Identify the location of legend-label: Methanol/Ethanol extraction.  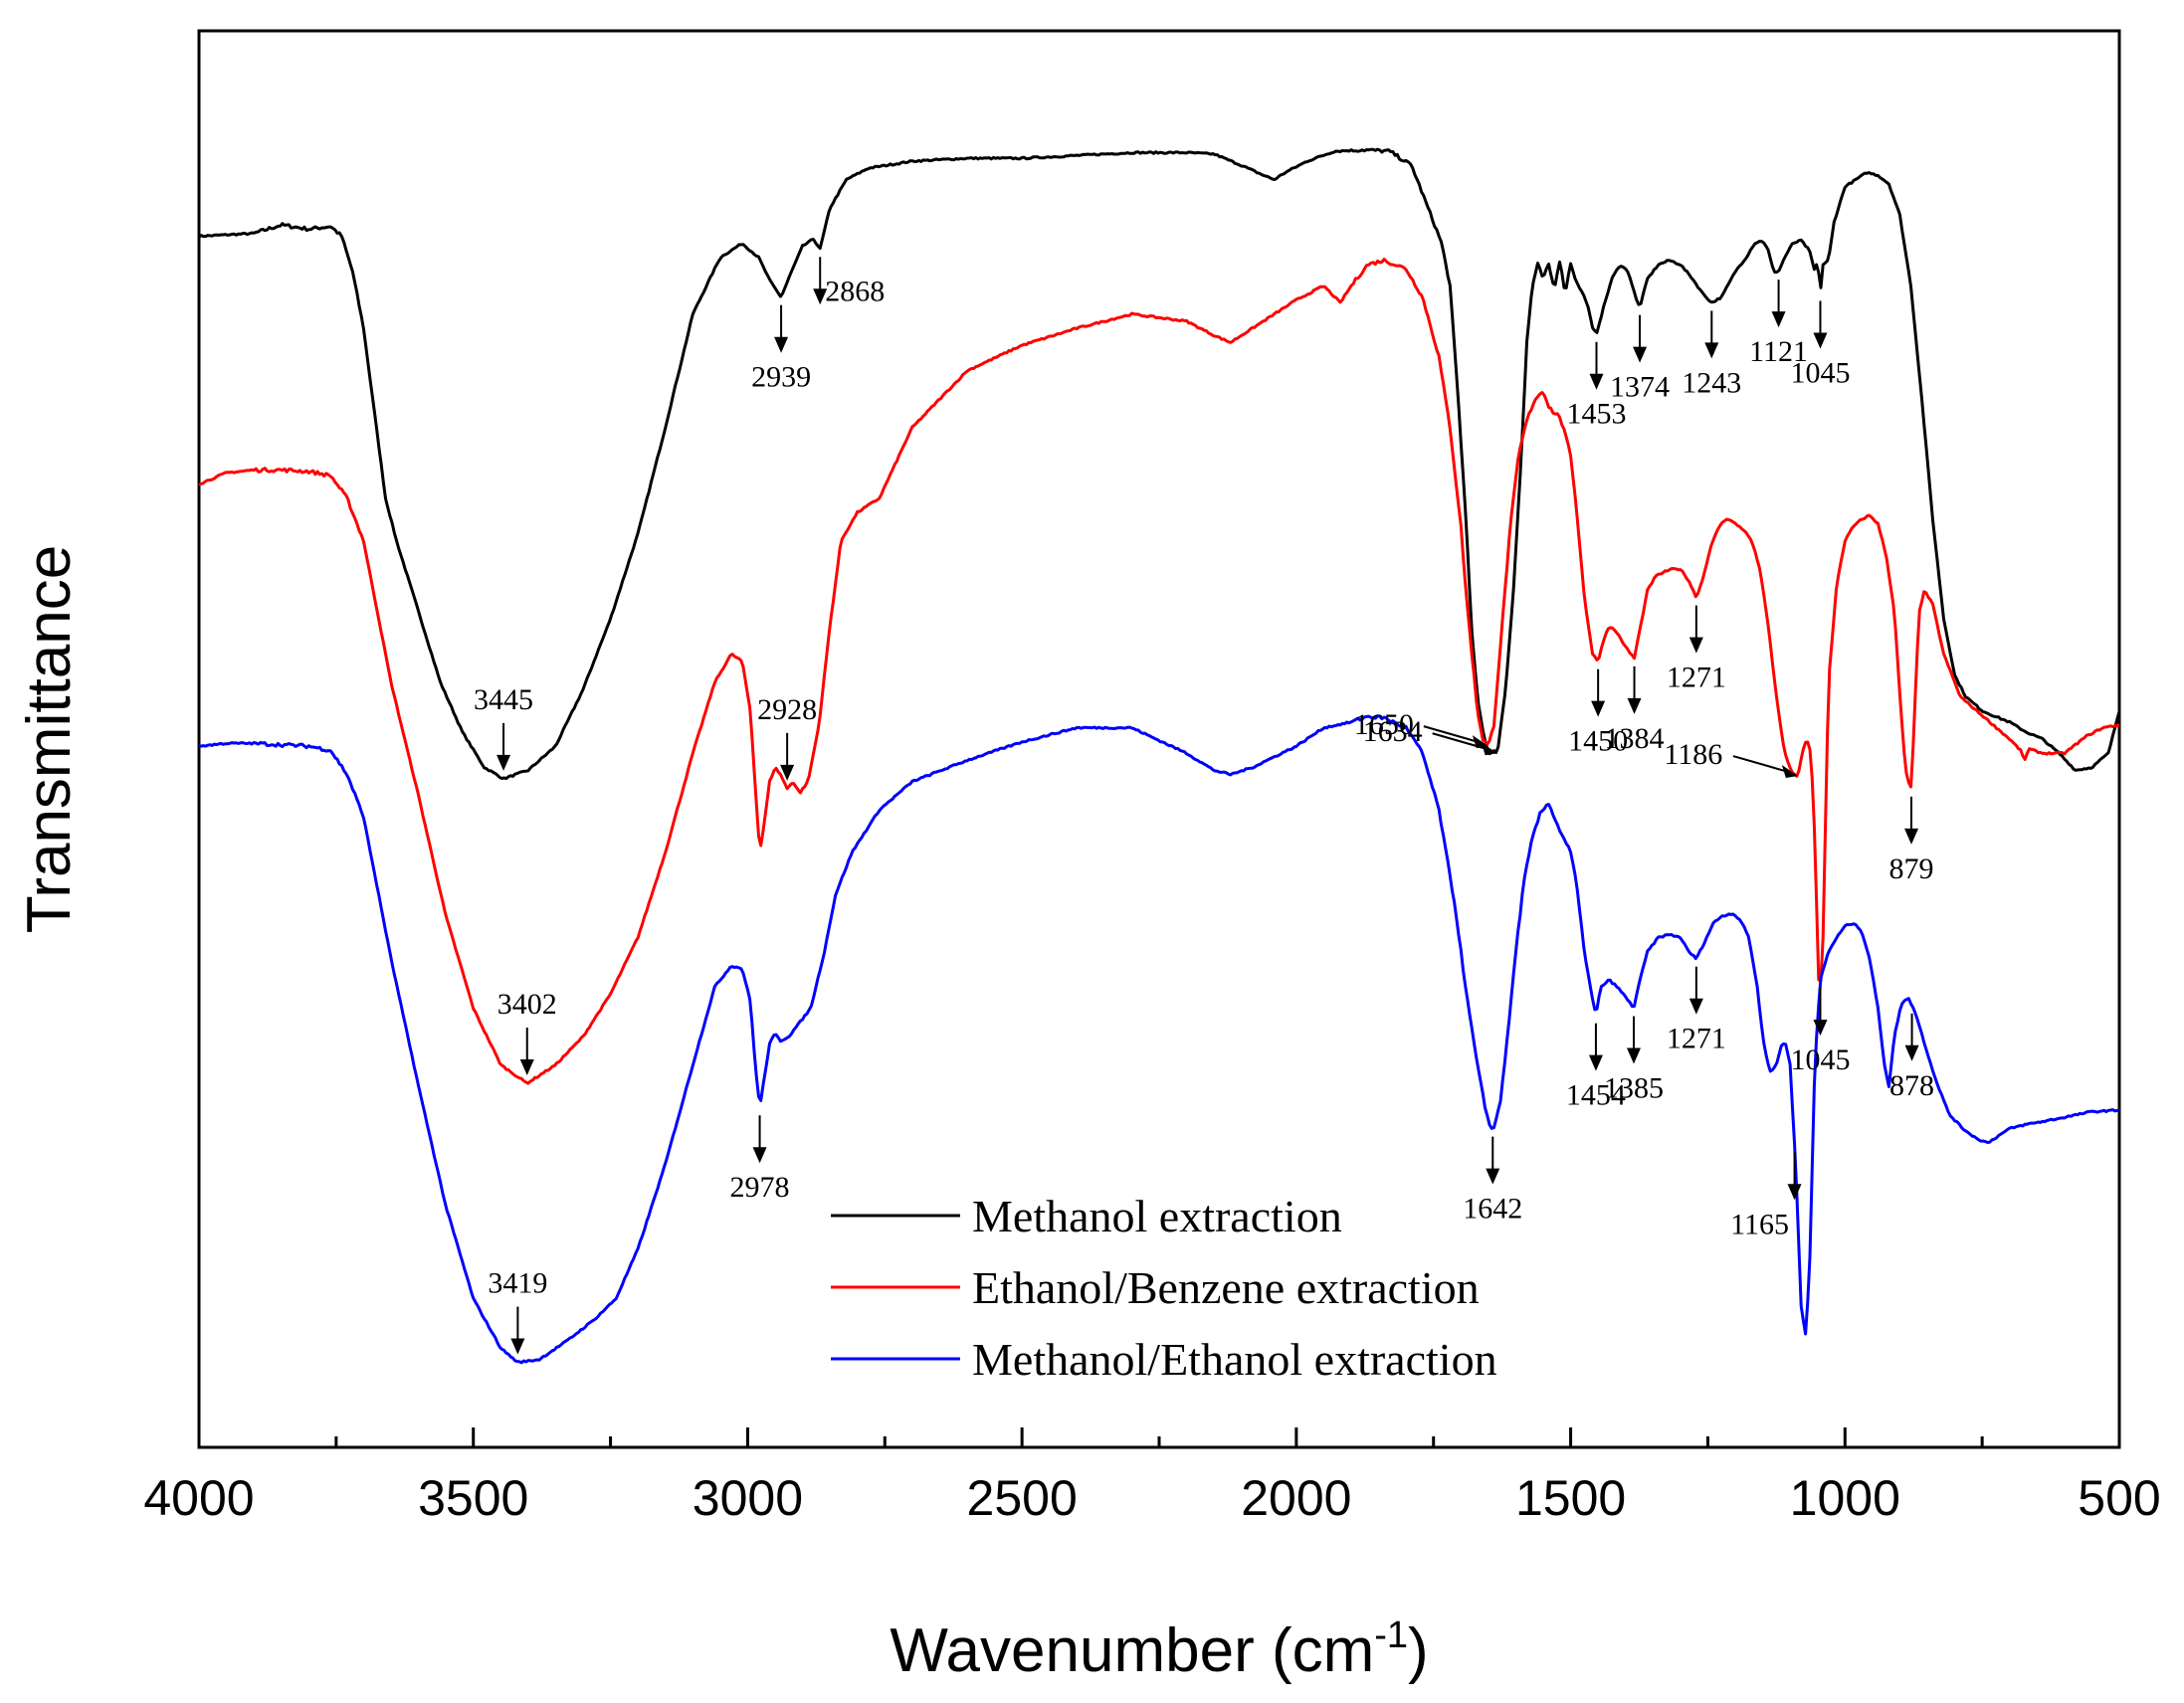
(1234, 1359).